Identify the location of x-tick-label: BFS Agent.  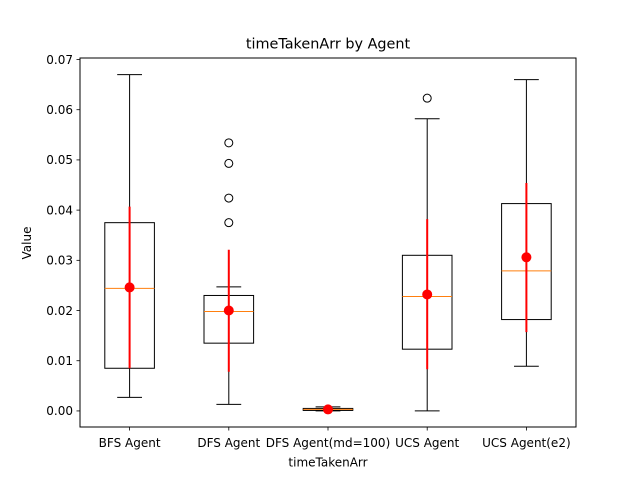
(130, 443).